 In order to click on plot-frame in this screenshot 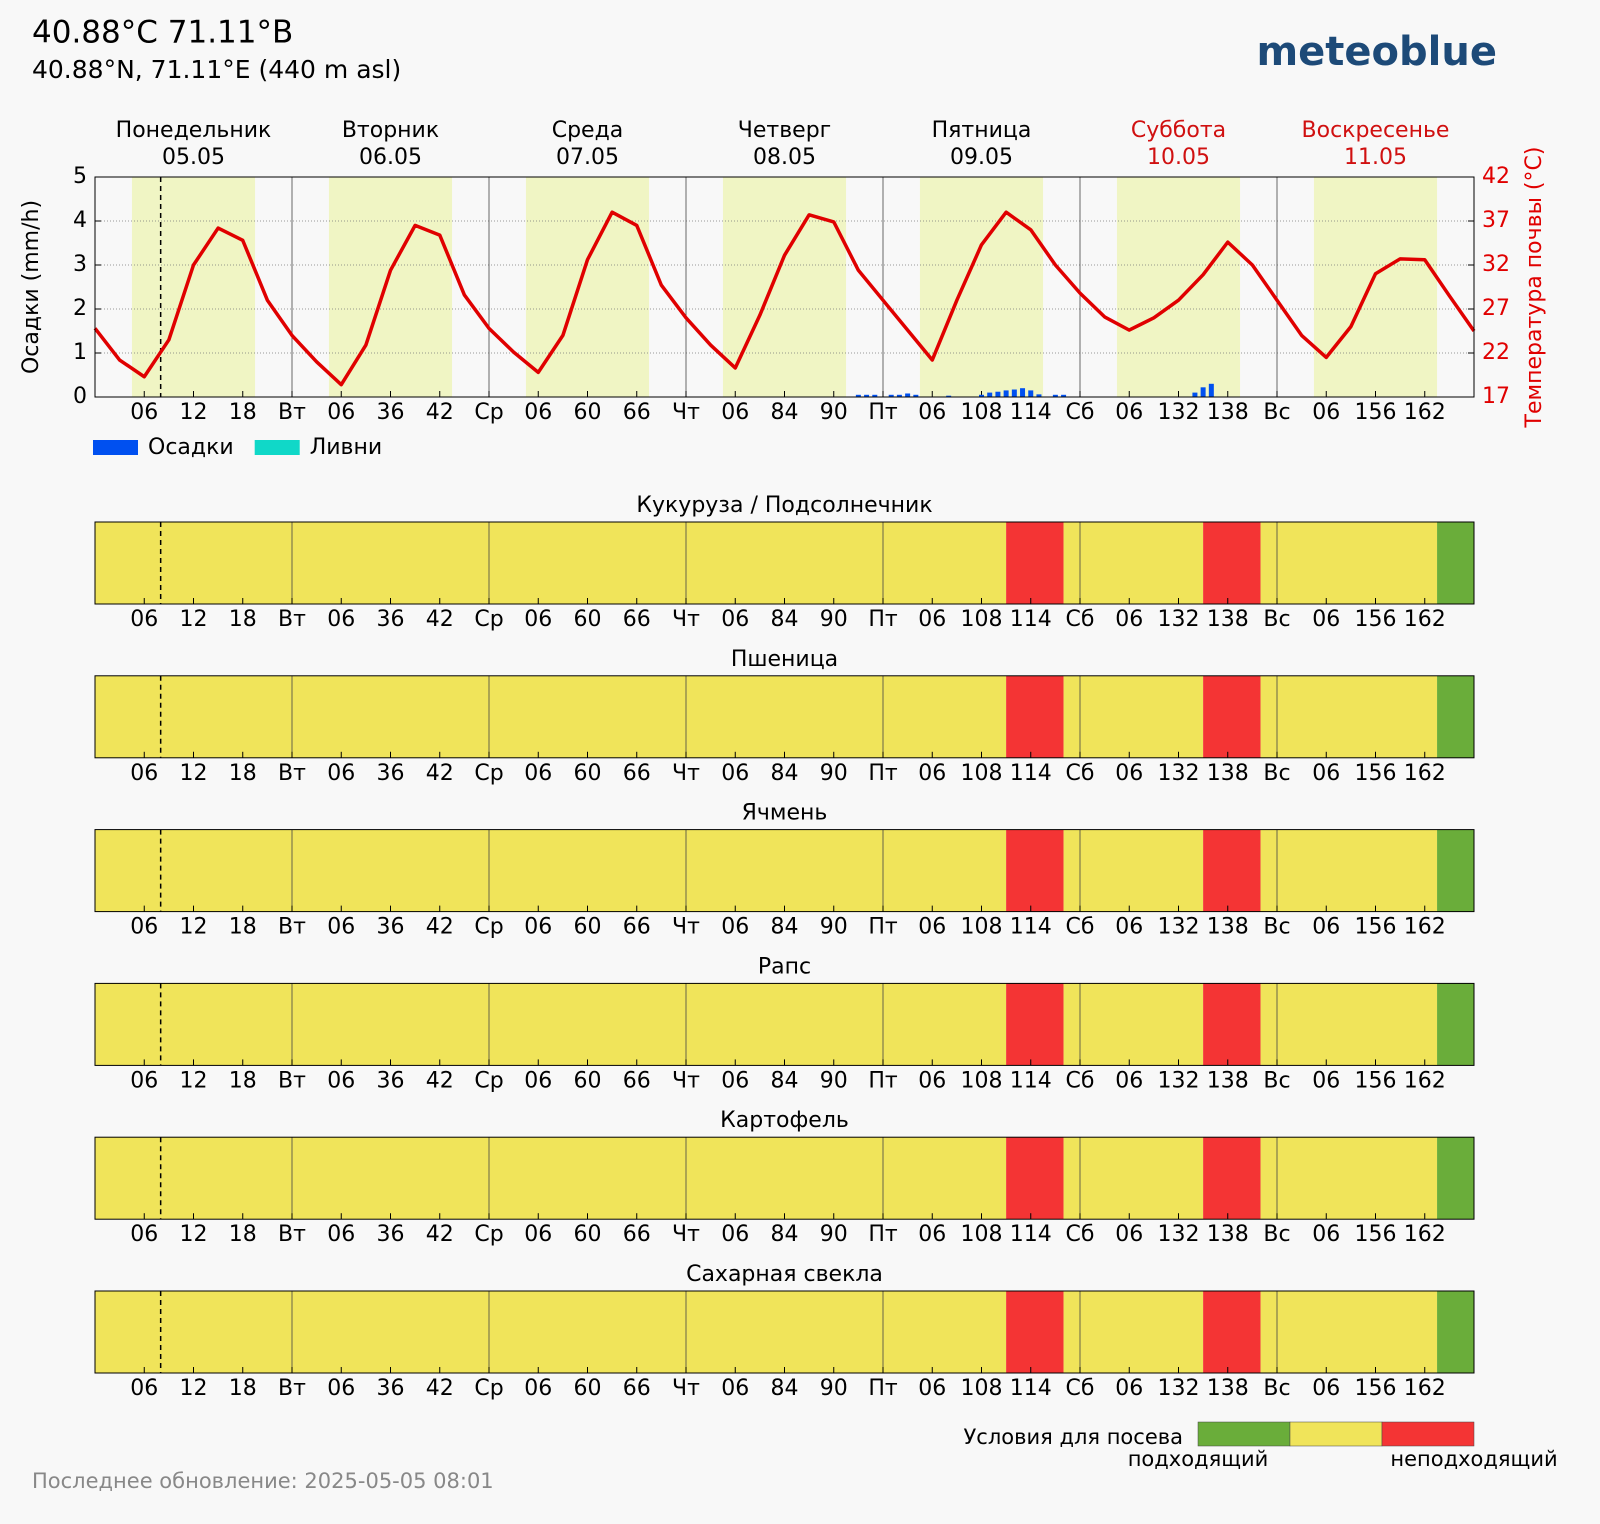, I will do `click(784, 287)`.